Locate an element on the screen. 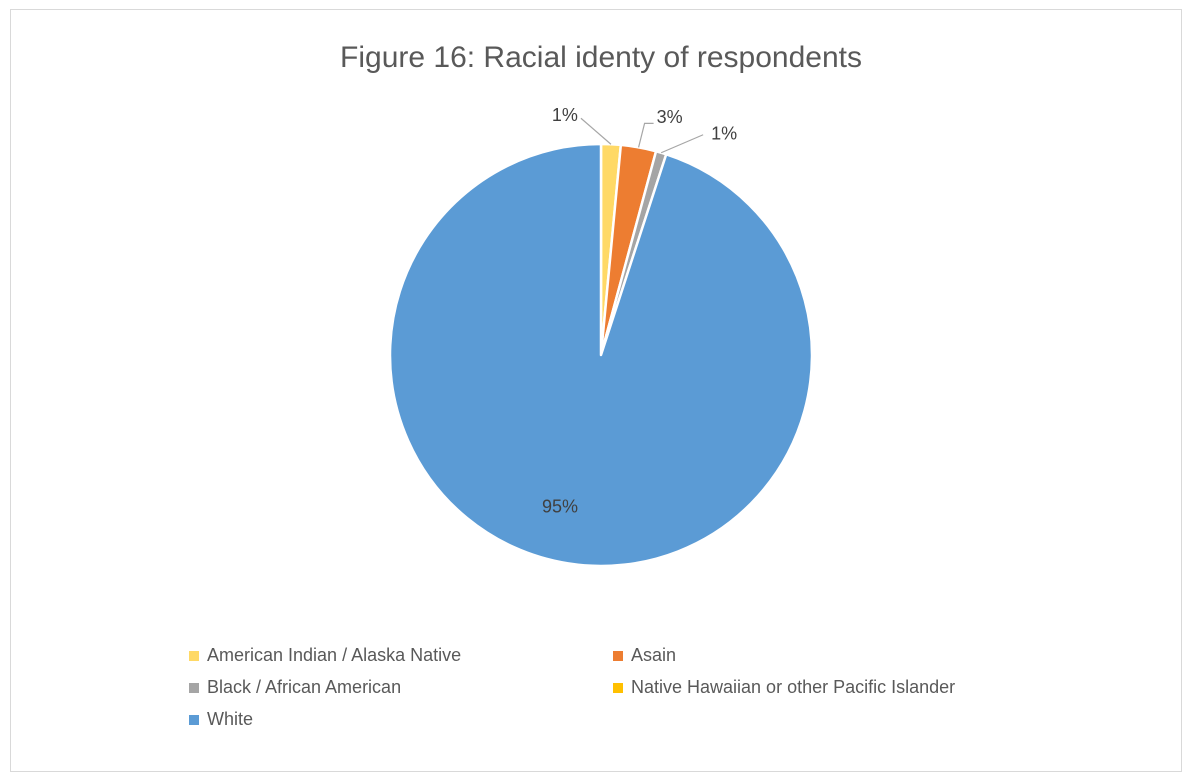 Image resolution: width=1184 pixels, height=774 pixels. chart-title: Figure 16: Racial identy of respondents is located at coordinates (601, 57).